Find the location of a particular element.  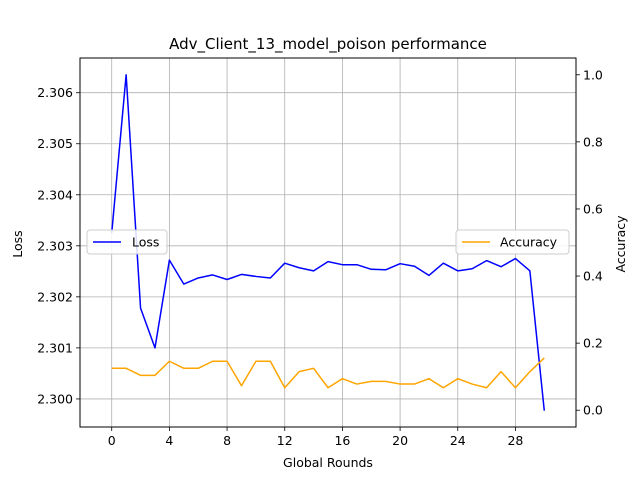

series-line-accuracy is located at coordinates (328, 373).